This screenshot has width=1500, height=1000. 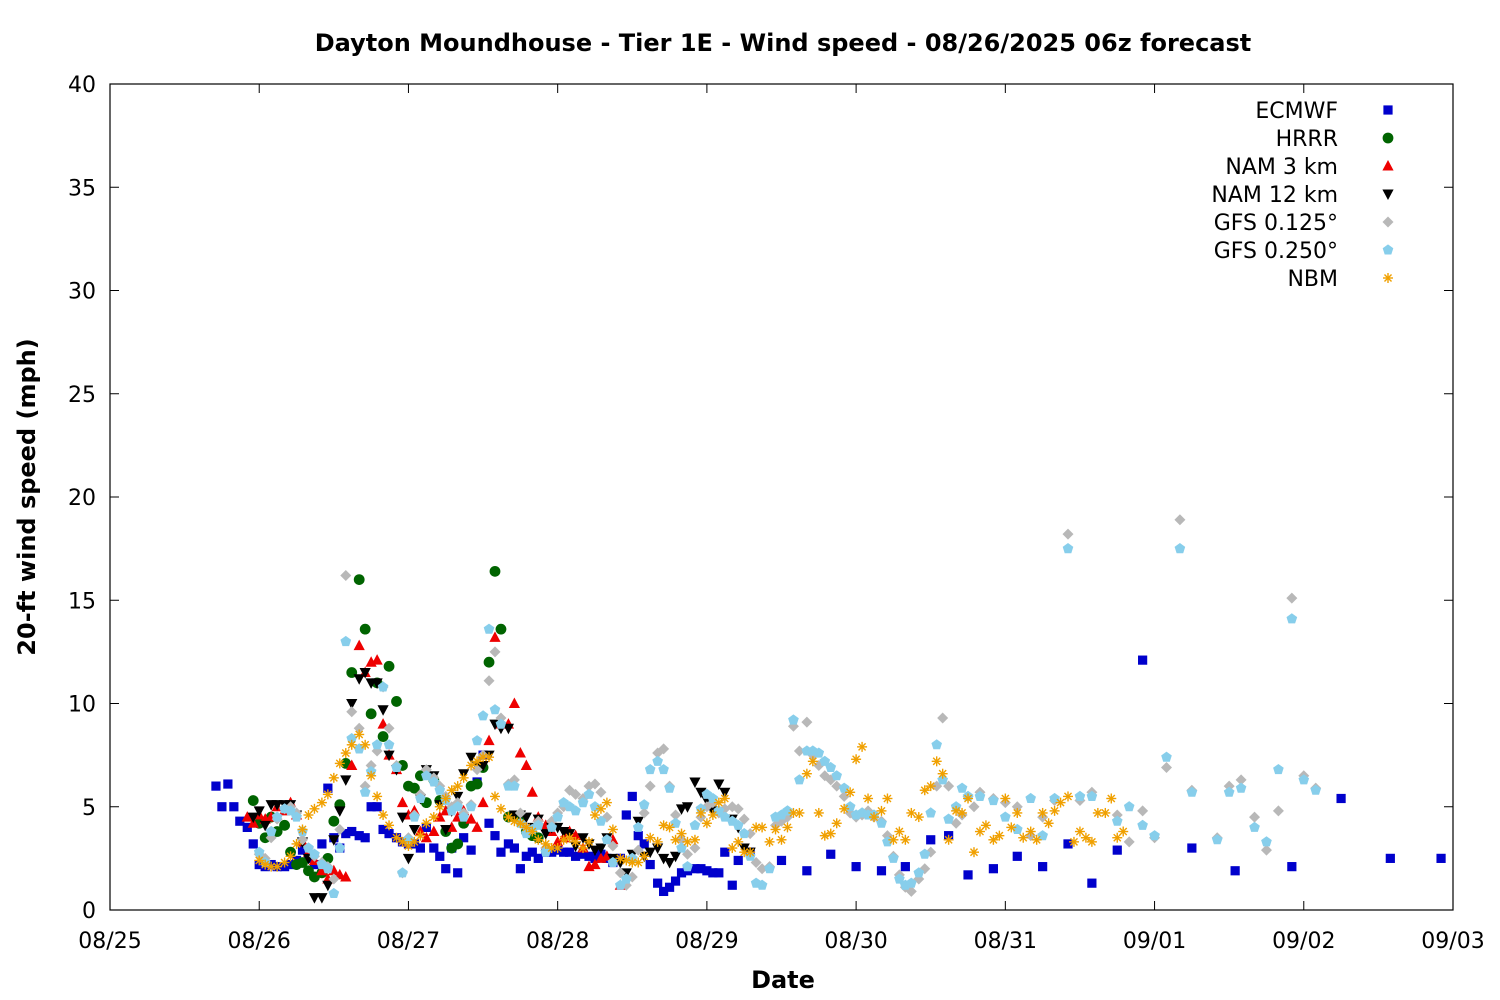 What do you see at coordinates (1312, 279) in the screenshot?
I see `legend-label: NBM` at bounding box center [1312, 279].